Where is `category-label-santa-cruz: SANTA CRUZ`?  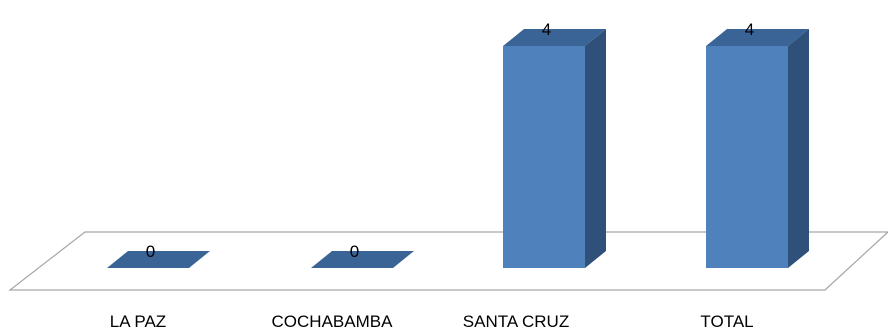
category-label-santa-cruz: SANTA CRUZ is located at coordinates (516, 321).